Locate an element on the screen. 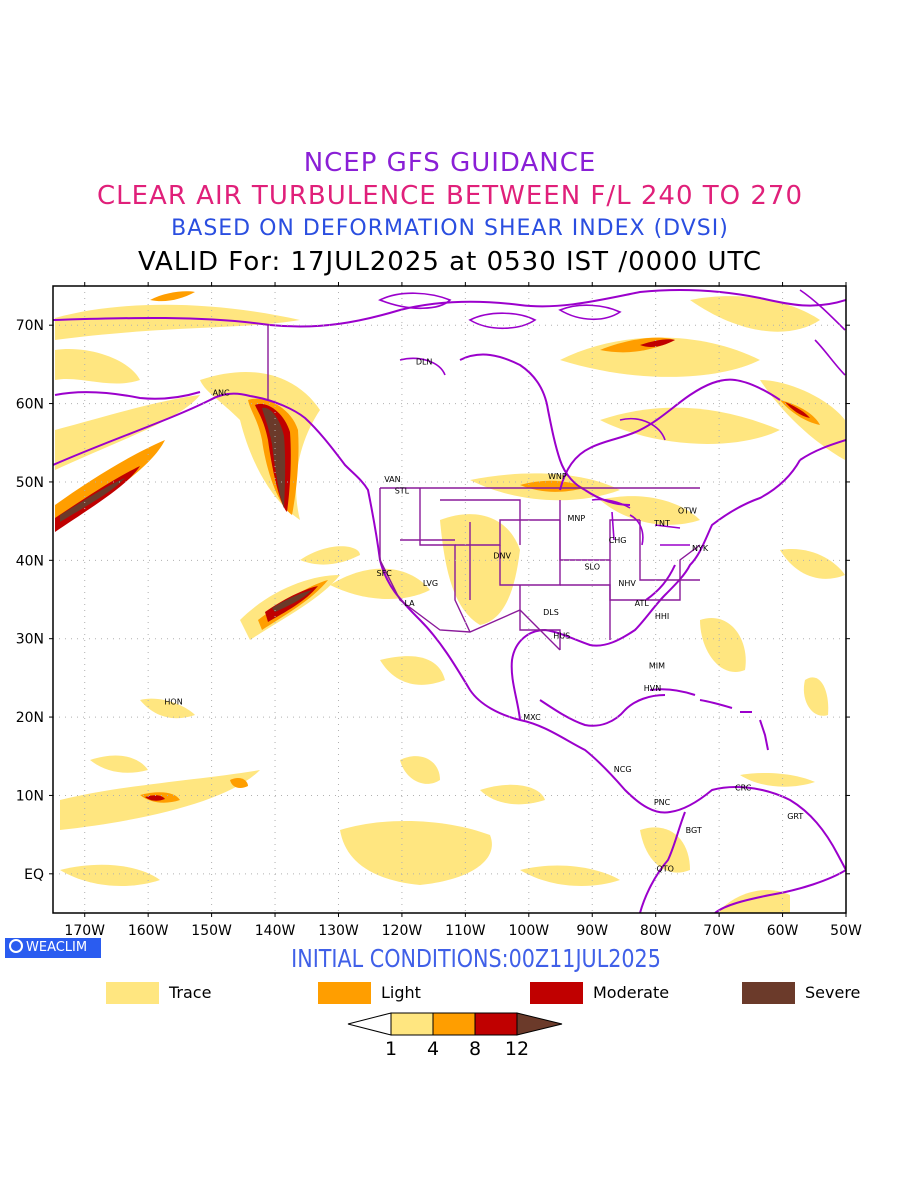 Image resolution: width=900 pixels, height=1200 pixels. colorbar-tick: 8 is located at coordinates (475, 1049).